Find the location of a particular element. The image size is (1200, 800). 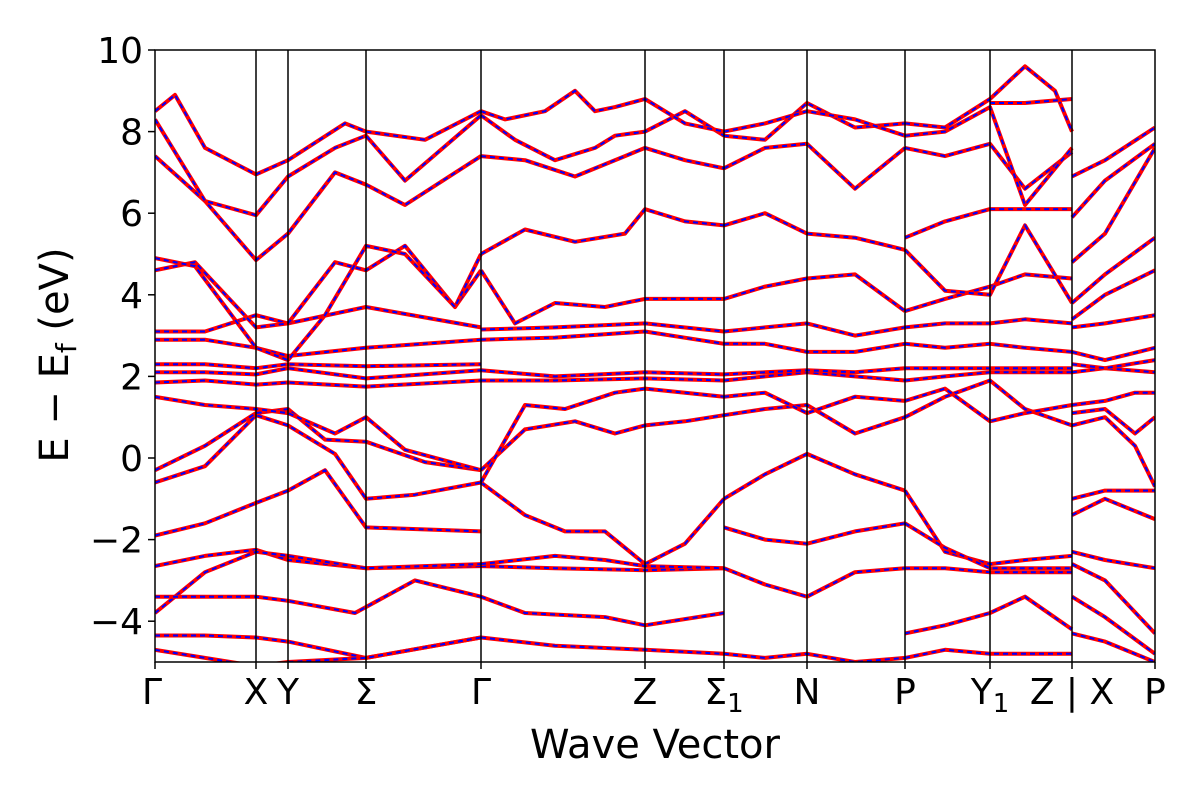

x-tick-label: X is located at coordinates (256, 692).